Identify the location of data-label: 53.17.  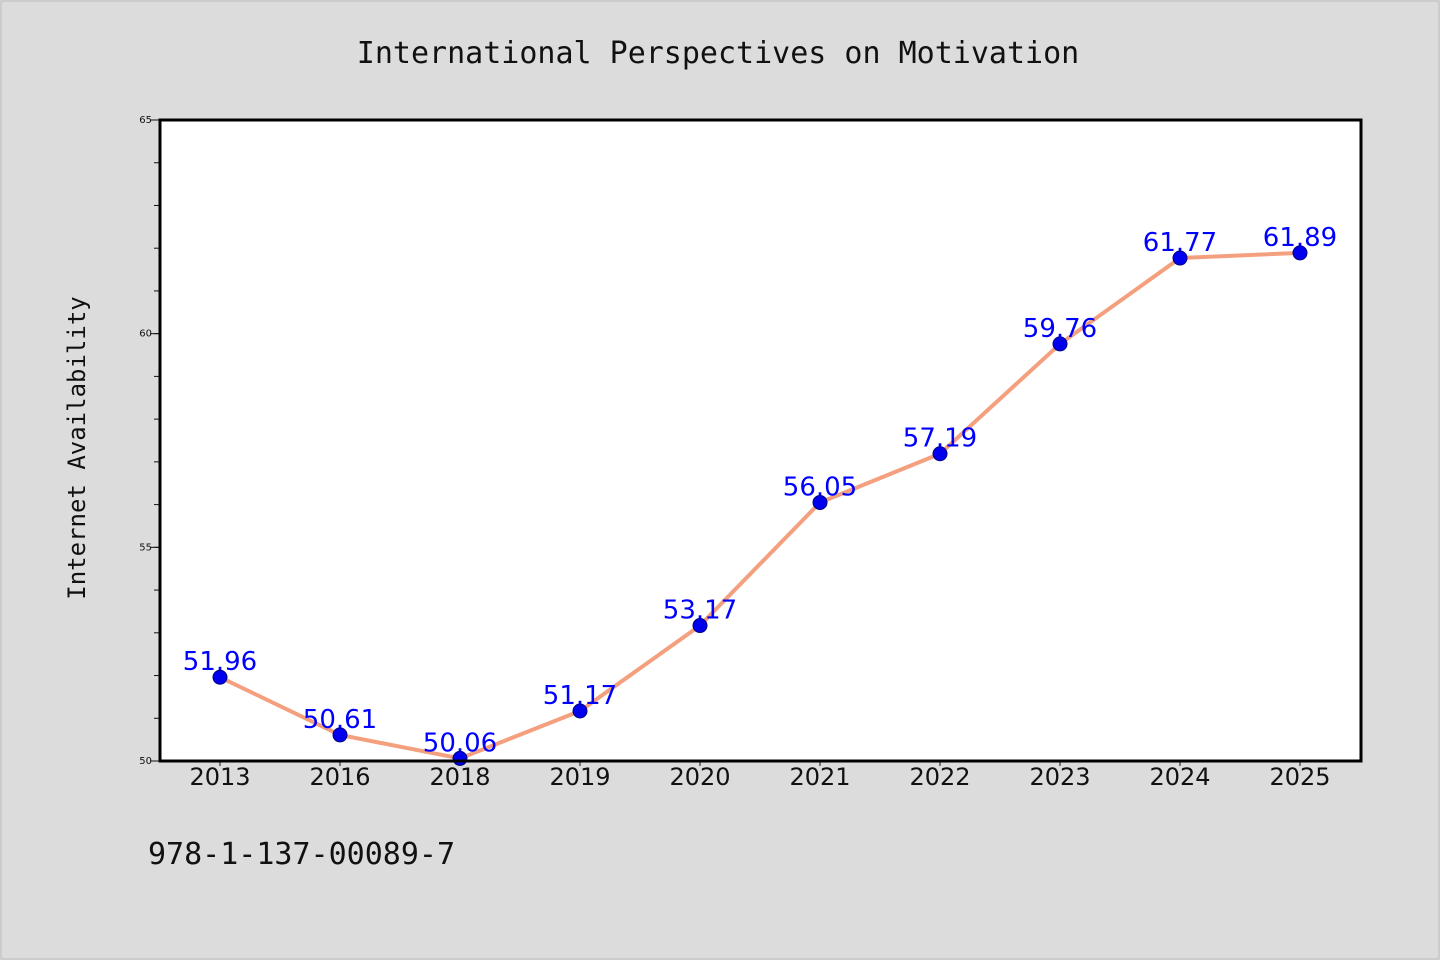
(700, 611).